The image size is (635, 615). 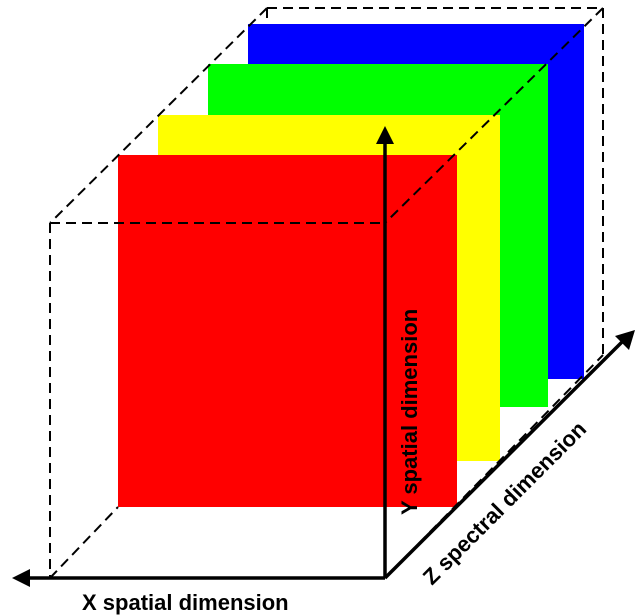 I want to click on z-axis-arrowhead, so click(x=625, y=340).